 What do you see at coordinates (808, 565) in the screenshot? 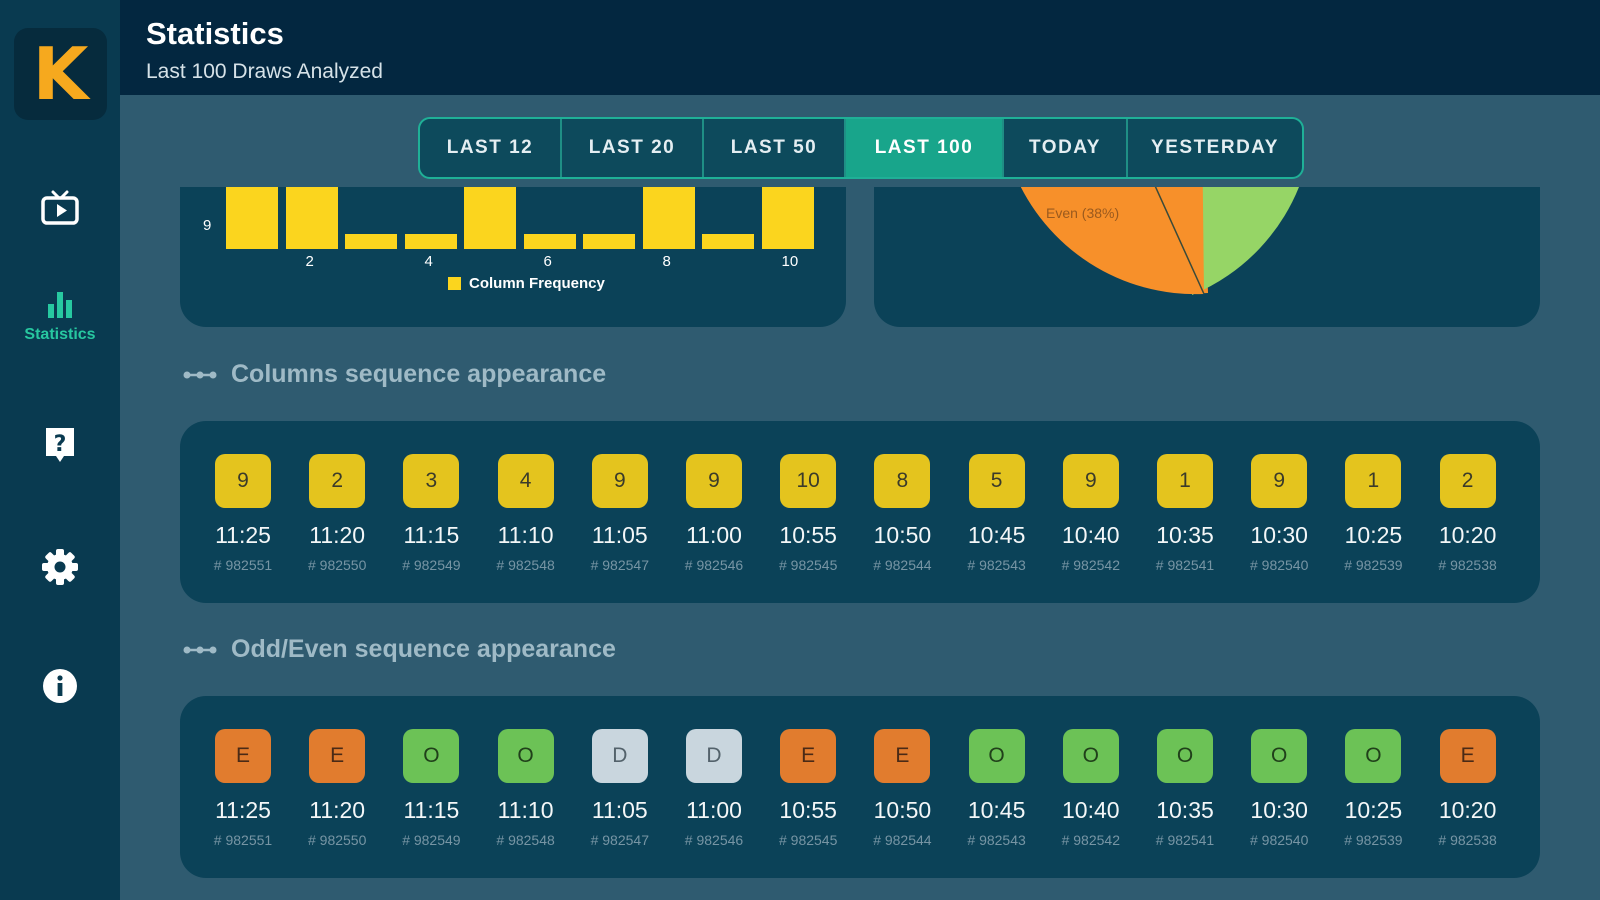
I see `draw-number: # 982545` at bounding box center [808, 565].